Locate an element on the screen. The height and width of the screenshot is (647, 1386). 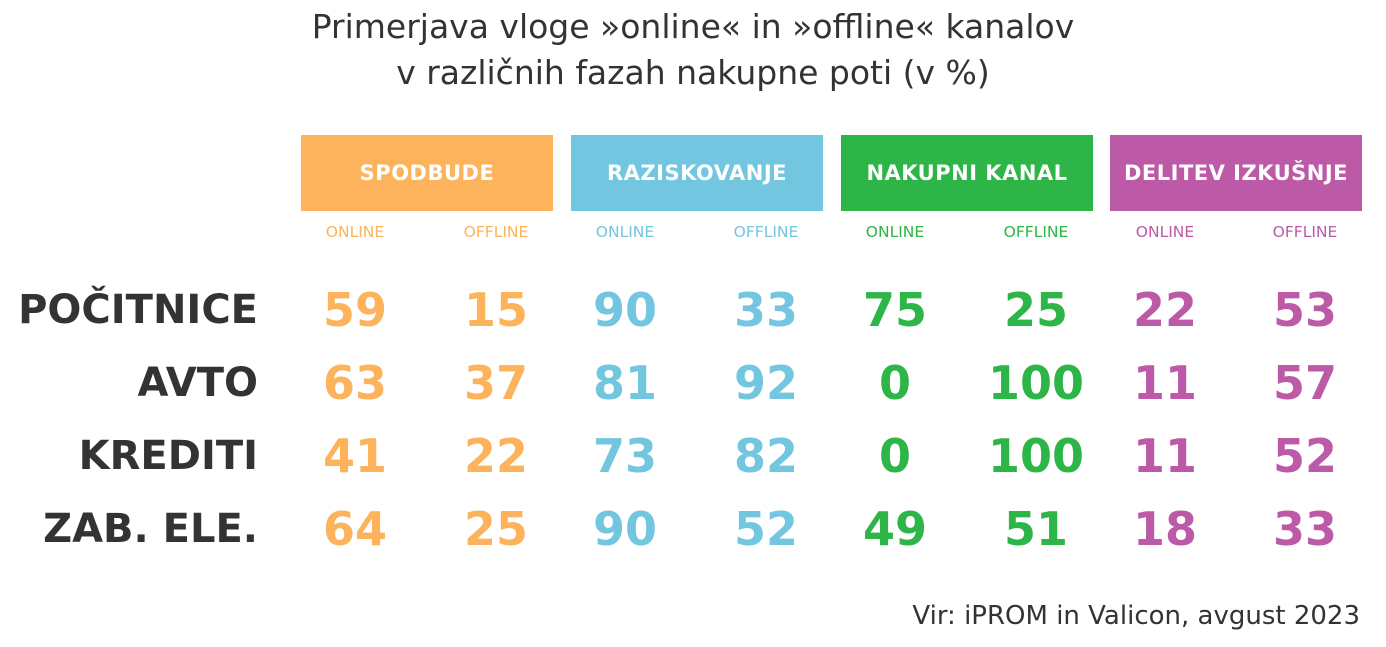
value-cell-avto-spodbude-offline: 37 is located at coordinates (495, 383).